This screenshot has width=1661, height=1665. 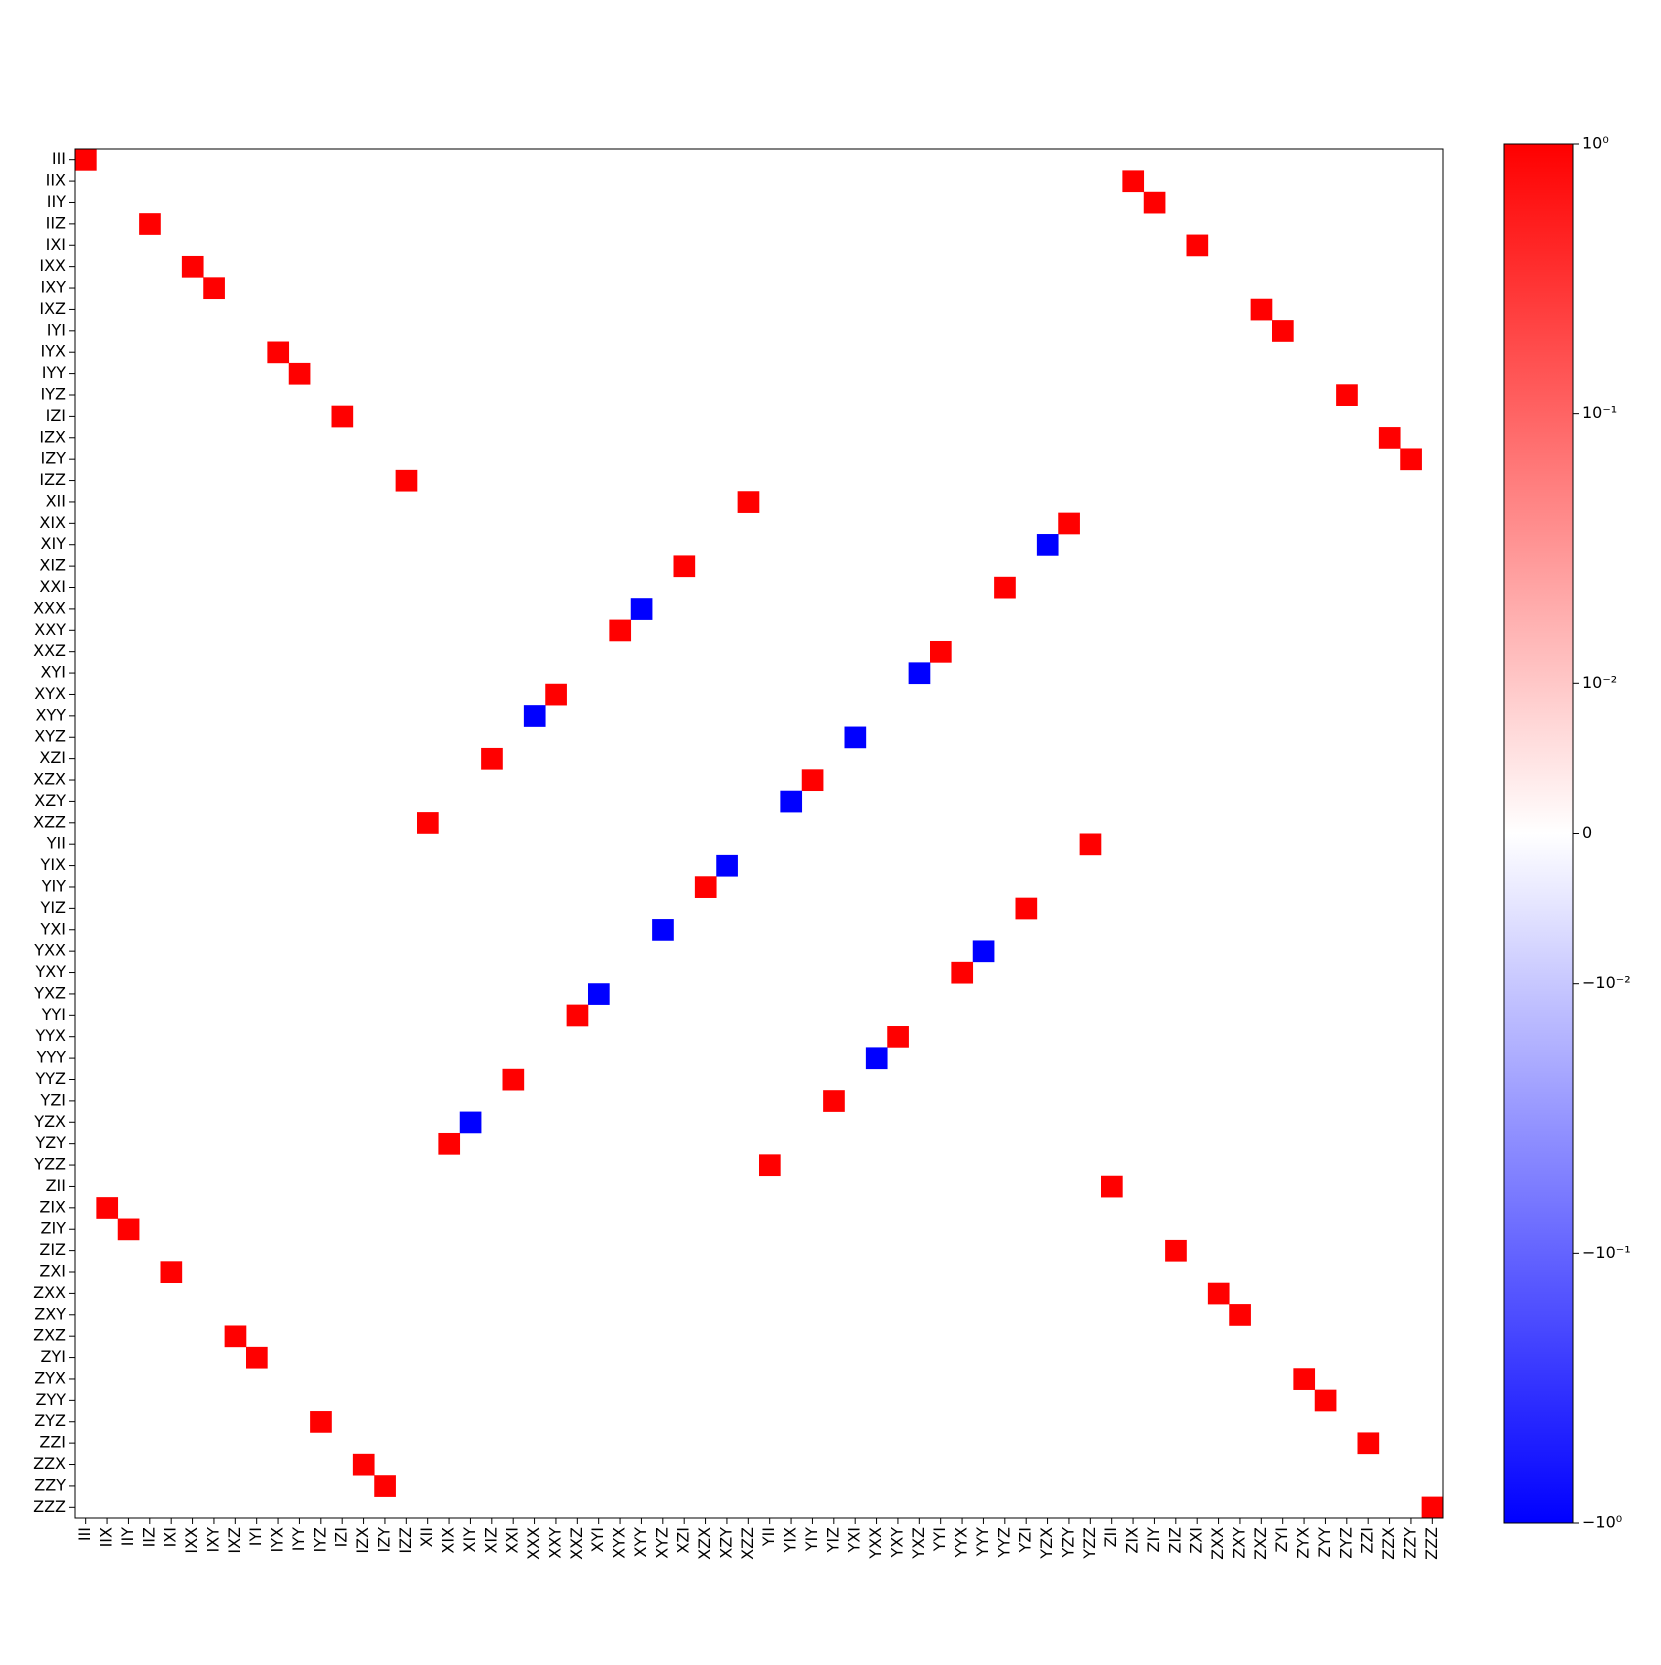 I want to click on y-tick-label: XZY, so click(x=50, y=800).